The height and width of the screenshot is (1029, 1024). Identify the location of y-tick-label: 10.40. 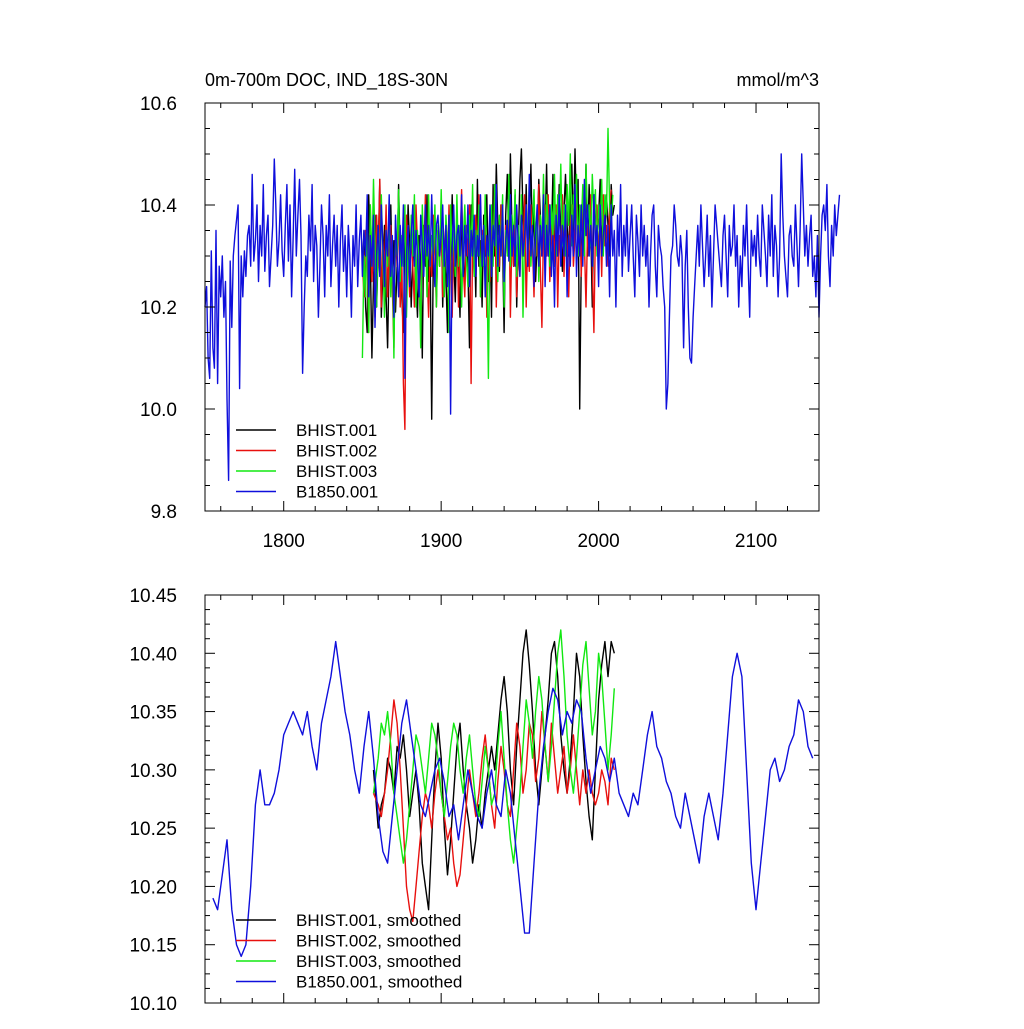
(153, 654).